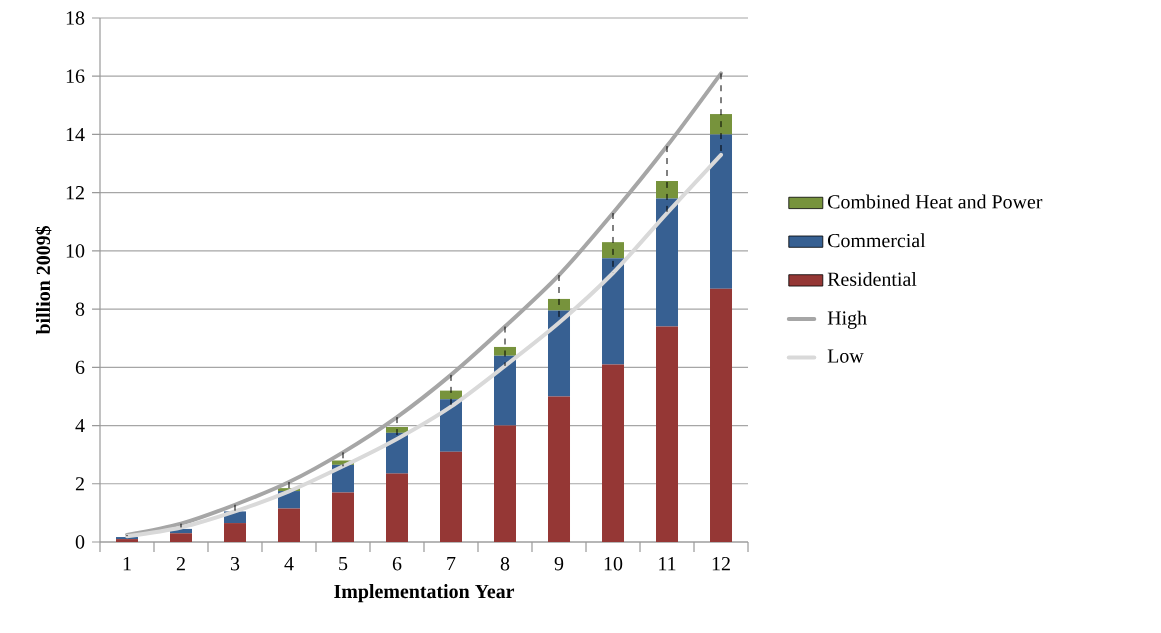 This screenshot has height=633, width=1161. I want to click on legend-label: High, so click(847, 319).